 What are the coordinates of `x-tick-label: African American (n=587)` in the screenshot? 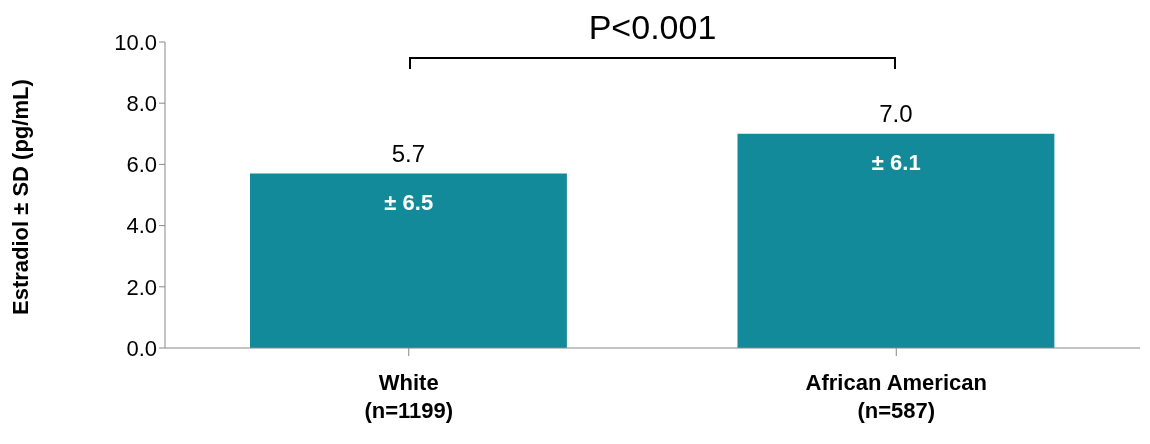 It's located at (896, 396).